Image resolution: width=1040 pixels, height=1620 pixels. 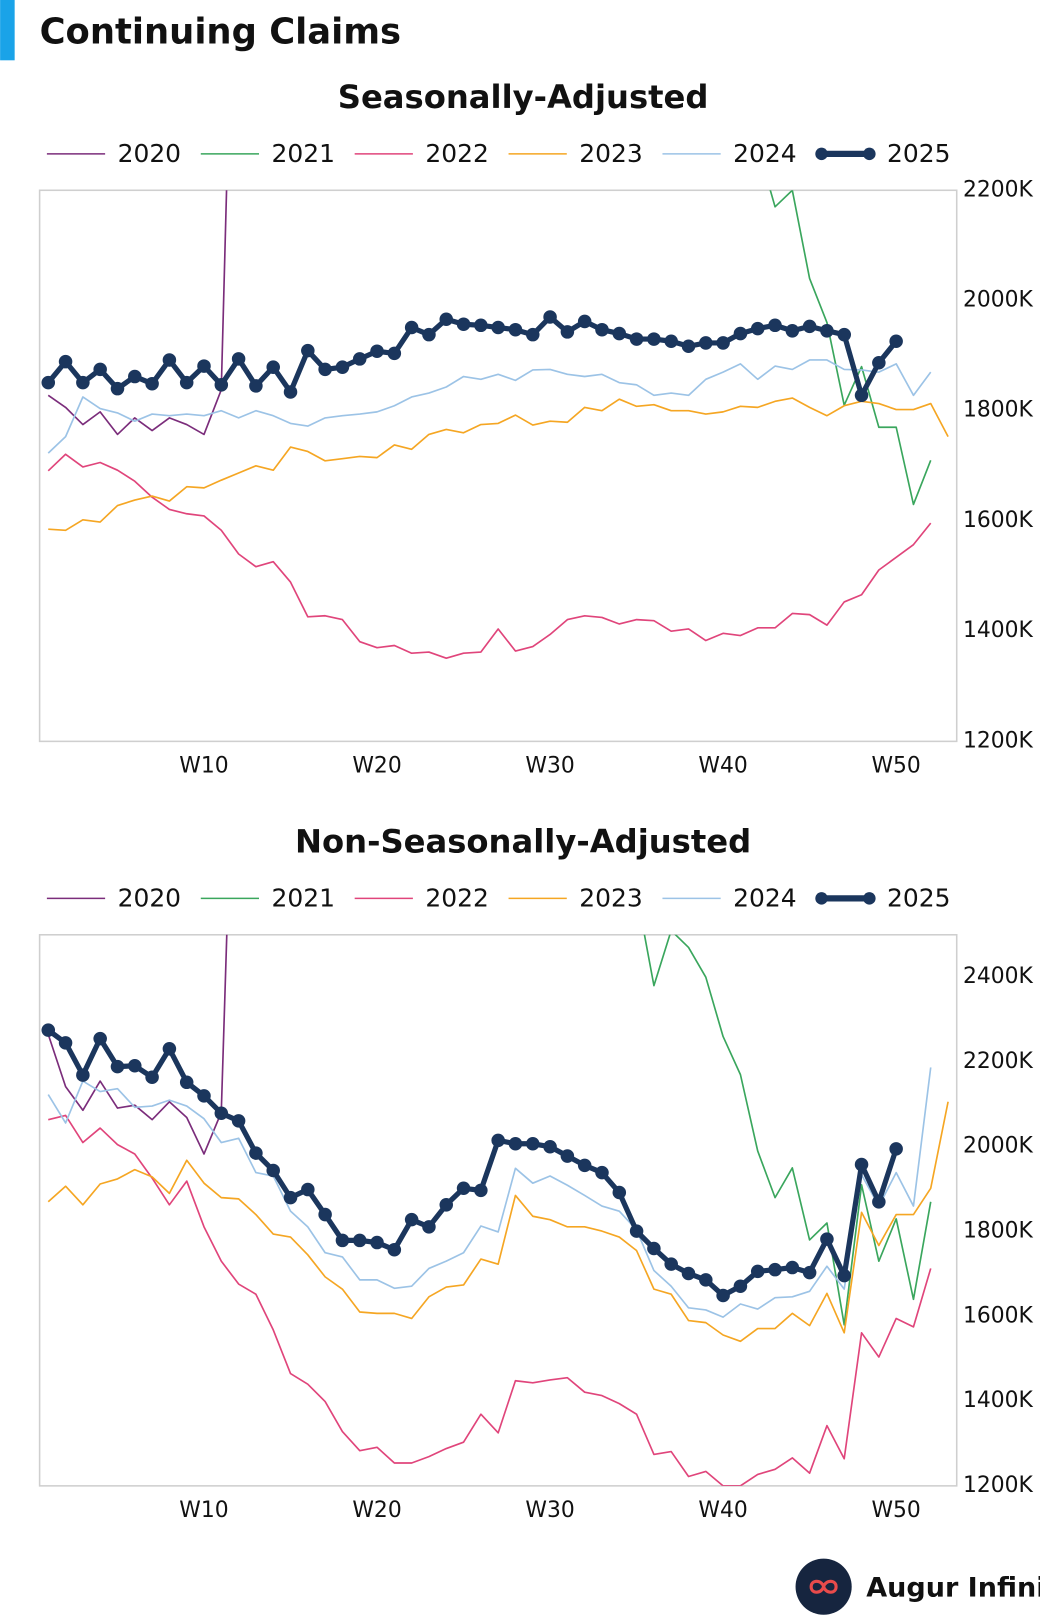 What do you see at coordinates (998, 740) in the screenshot?
I see `y-tick-label: 1200K` at bounding box center [998, 740].